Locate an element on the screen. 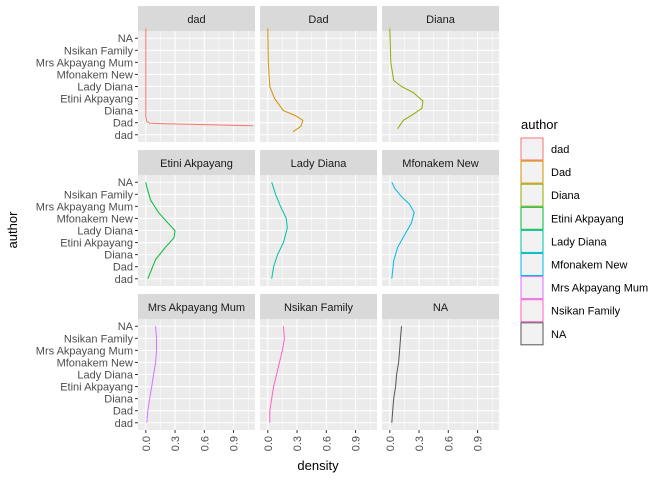 This screenshot has height=480, width=672. facet-strip-label: Mrs Akpayang Mum is located at coordinates (196, 308).